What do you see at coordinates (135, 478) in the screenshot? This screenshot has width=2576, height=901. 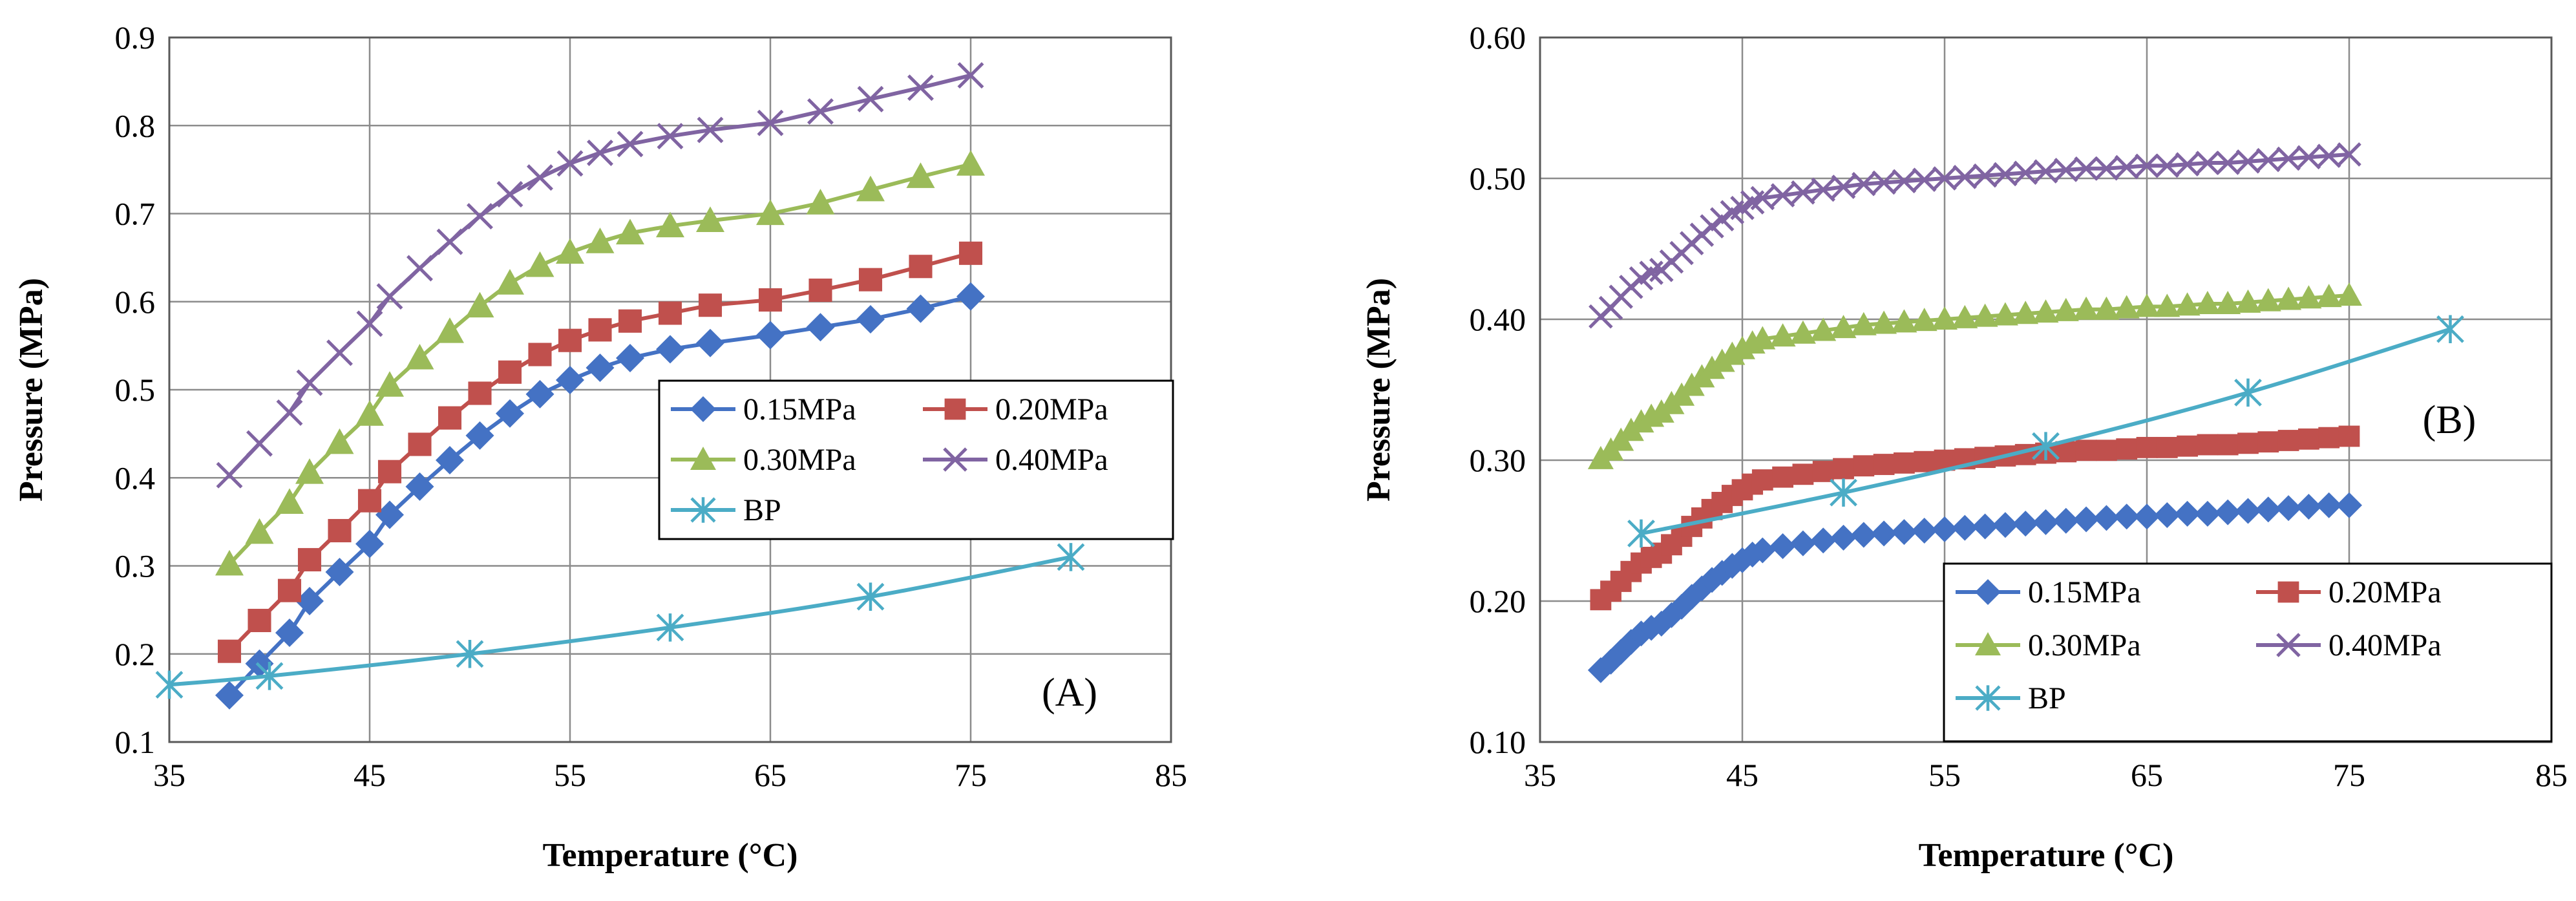 I see `y-tick-label: 0.4` at bounding box center [135, 478].